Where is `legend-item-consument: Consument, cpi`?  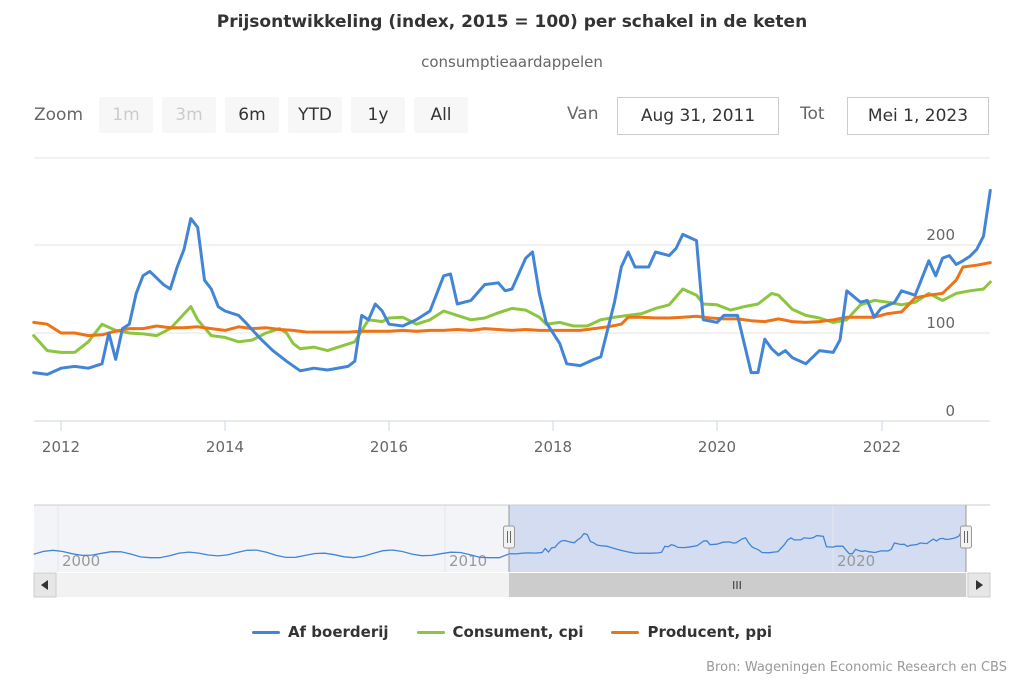
legend-item-consument: Consument, cpi is located at coordinates (500, 632).